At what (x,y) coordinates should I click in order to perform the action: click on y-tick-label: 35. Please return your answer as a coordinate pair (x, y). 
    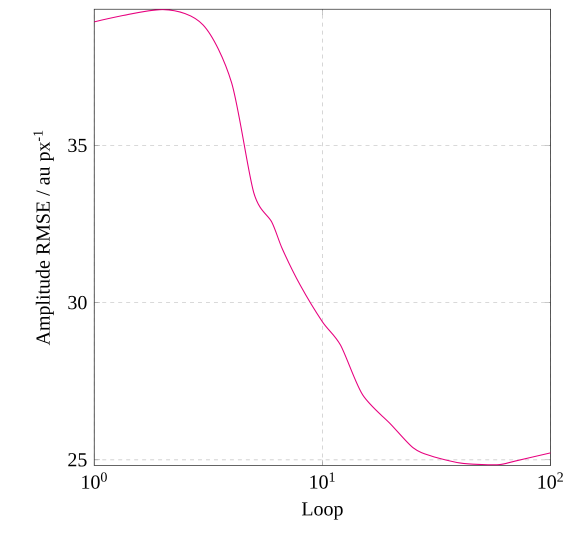
    Looking at the image, I should click on (77, 145).